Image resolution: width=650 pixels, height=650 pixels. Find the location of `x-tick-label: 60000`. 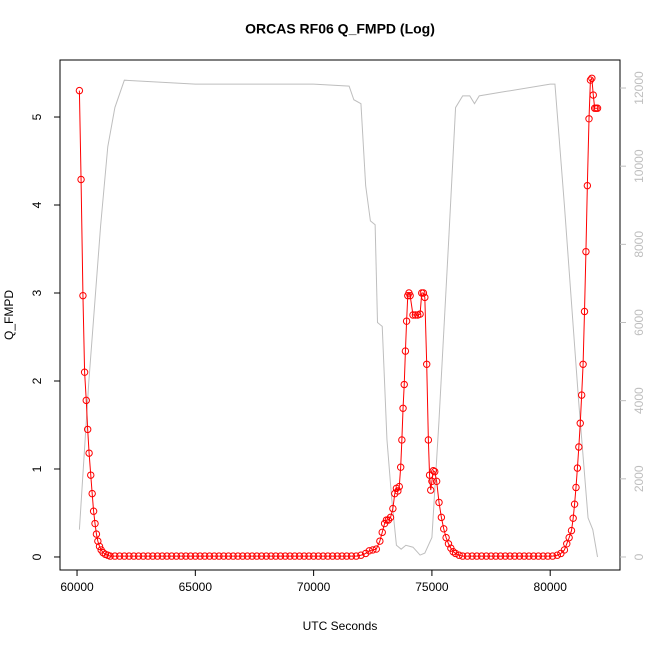

x-tick-label: 60000 is located at coordinates (77, 587).